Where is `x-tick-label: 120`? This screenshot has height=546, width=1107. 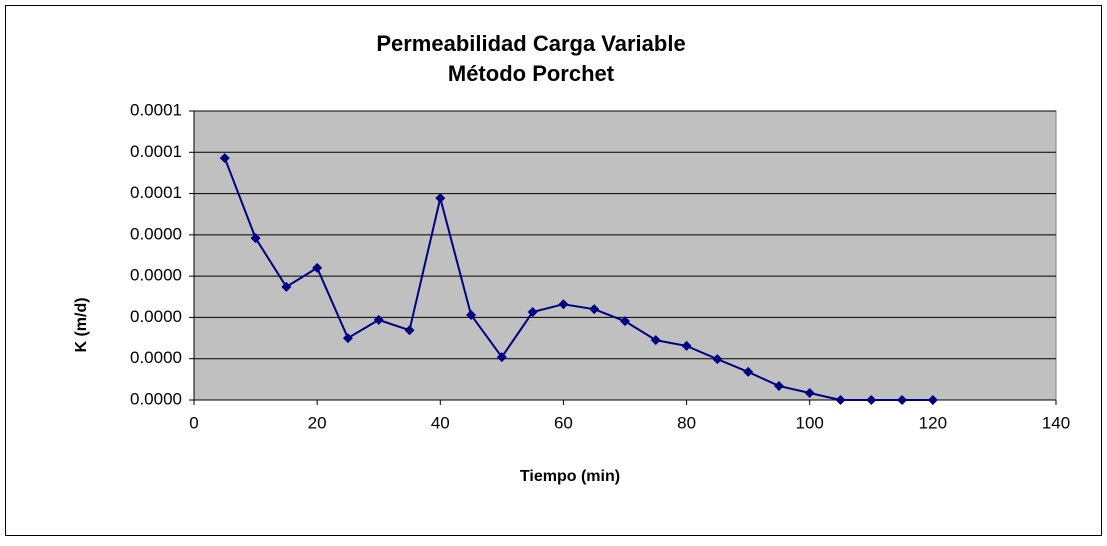
x-tick-label: 120 is located at coordinates (933, 422).